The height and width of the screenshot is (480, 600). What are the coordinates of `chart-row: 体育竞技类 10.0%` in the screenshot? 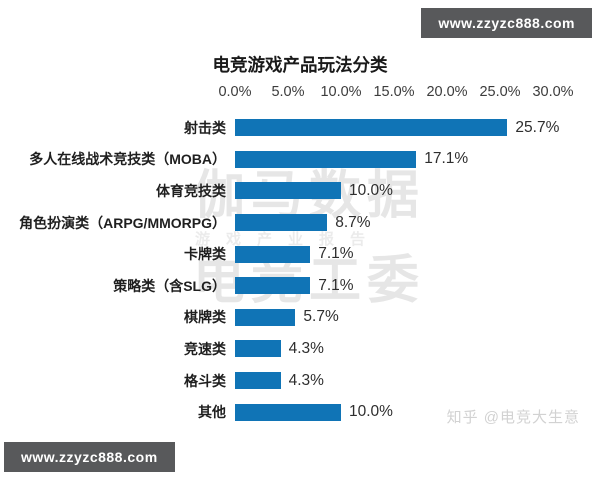 It's located at (300, 191).